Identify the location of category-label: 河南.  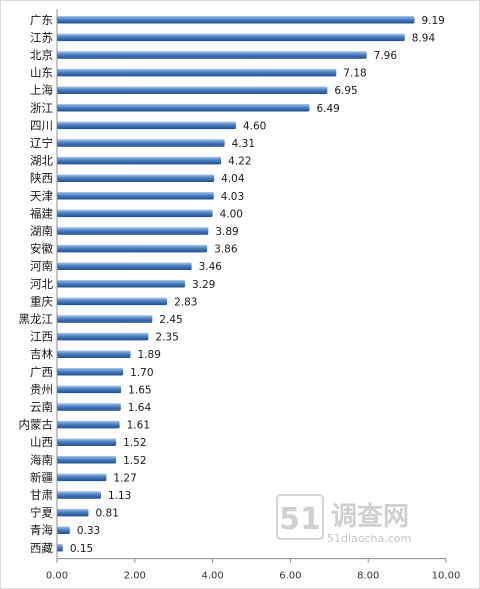
(41, 266).